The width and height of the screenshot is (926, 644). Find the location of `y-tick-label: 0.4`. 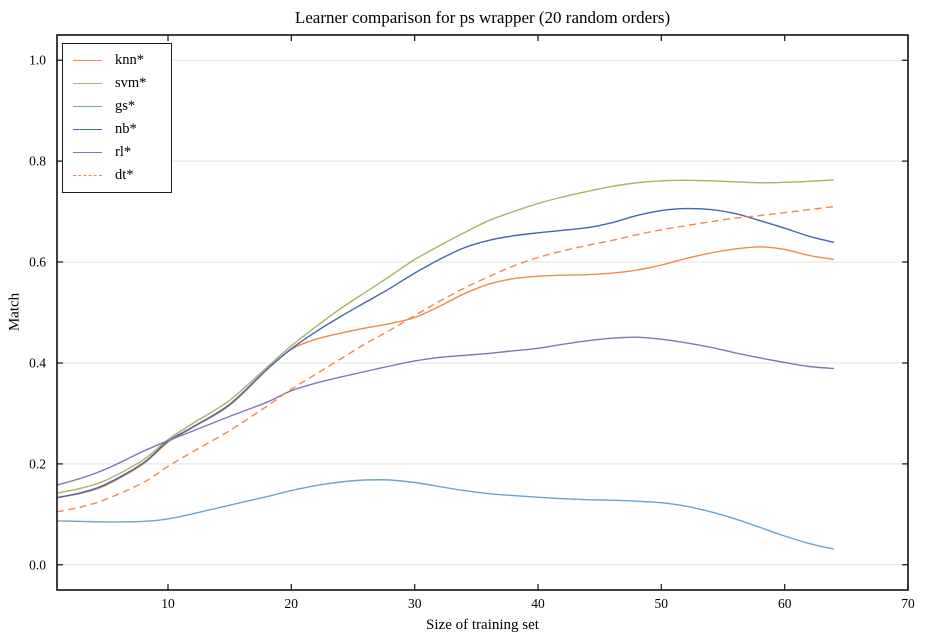

y-tick-label: 0.4 is located at coordinates (37, 363).